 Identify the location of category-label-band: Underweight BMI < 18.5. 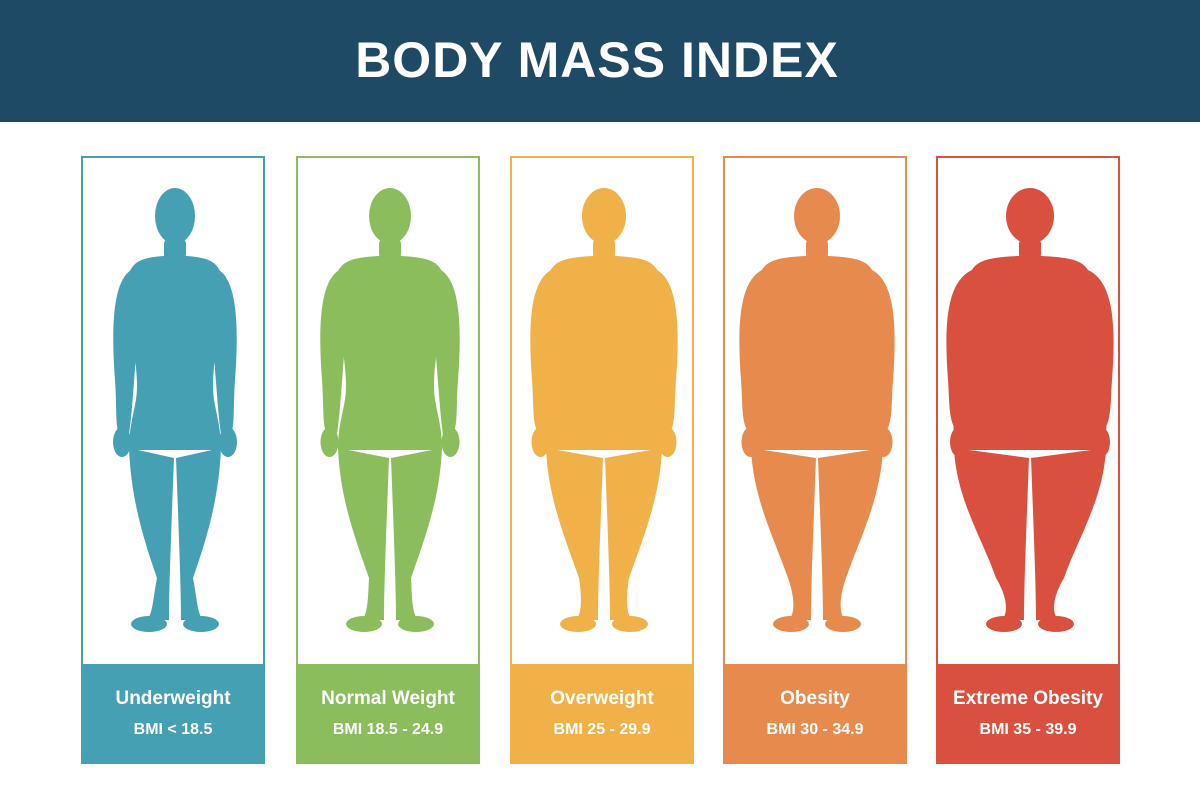
(173, 714).